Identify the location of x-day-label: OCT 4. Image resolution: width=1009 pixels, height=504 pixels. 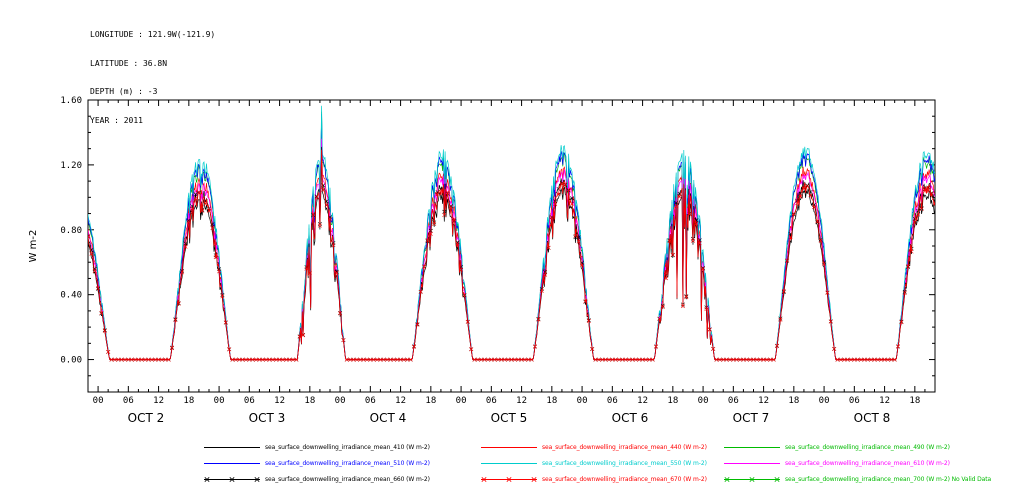
(388, 418).